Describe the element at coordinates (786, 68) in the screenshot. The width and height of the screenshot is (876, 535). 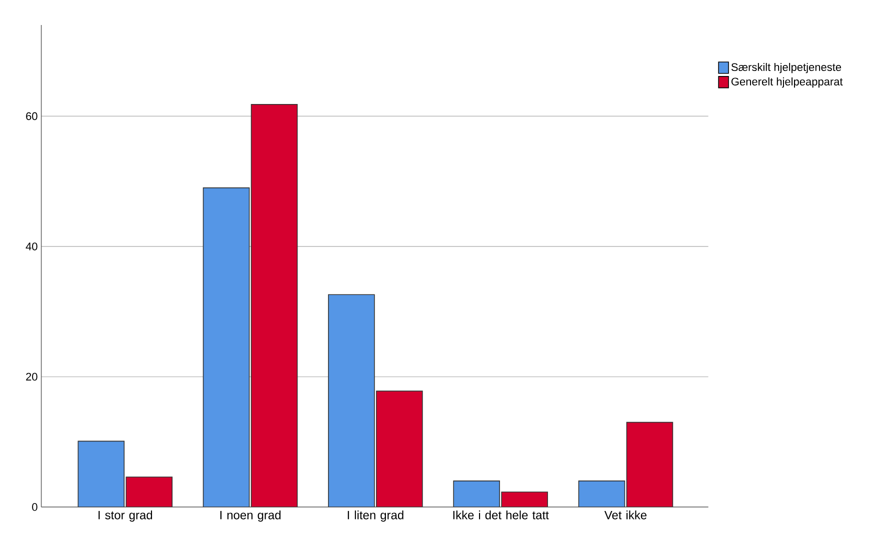
I see `legend-label: Særskilt hjelpetjeneste` at that location.